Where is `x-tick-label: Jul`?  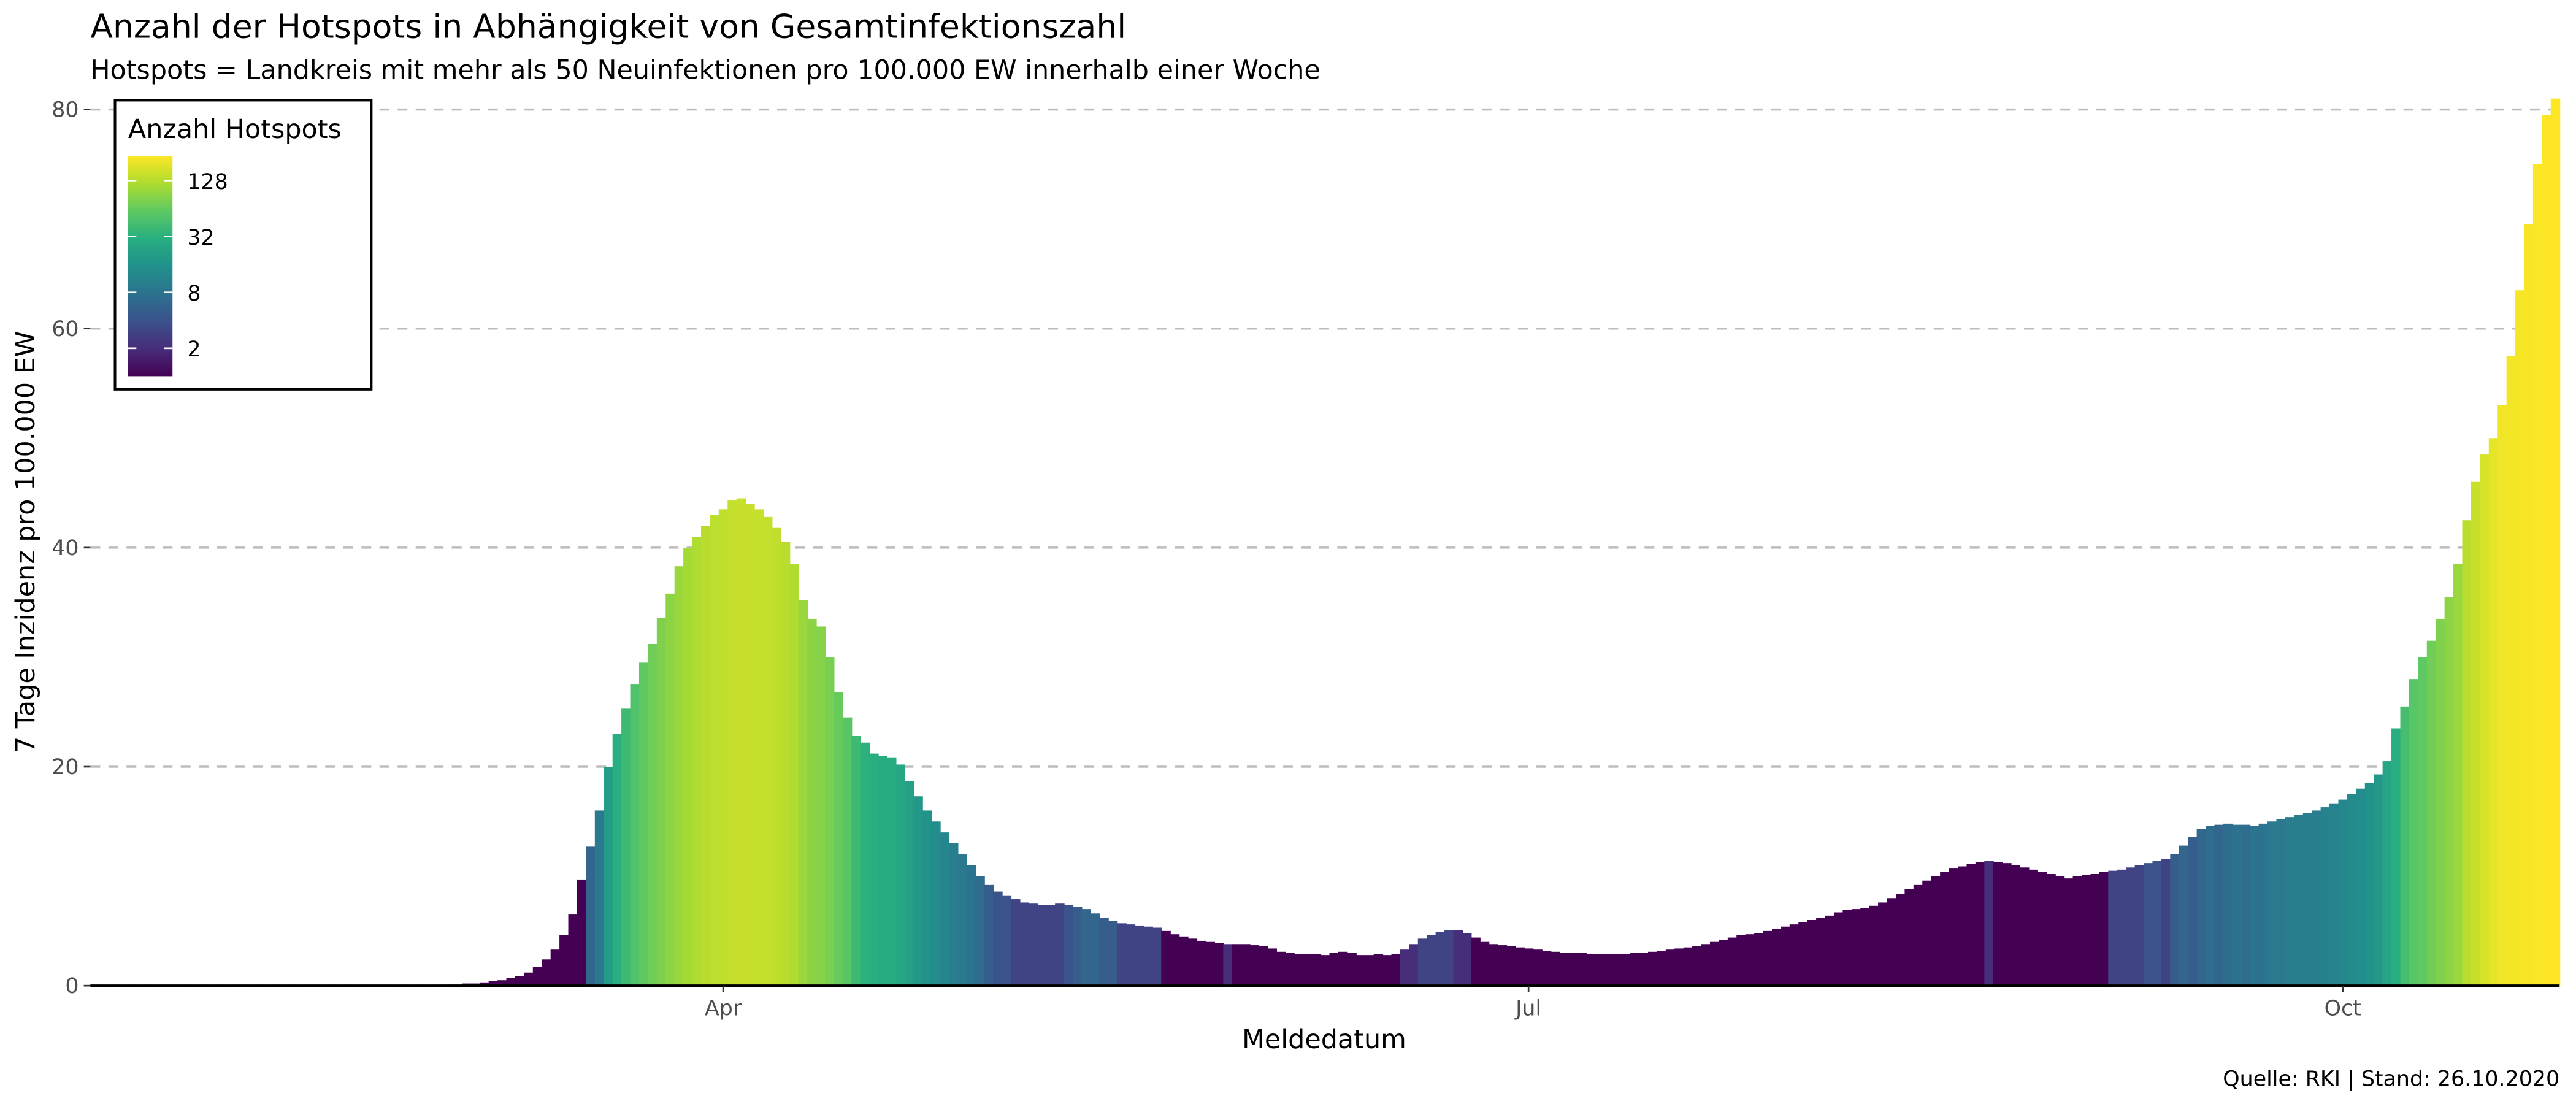
x-tick-label: Jul is located at coordinates (1527, 1008).